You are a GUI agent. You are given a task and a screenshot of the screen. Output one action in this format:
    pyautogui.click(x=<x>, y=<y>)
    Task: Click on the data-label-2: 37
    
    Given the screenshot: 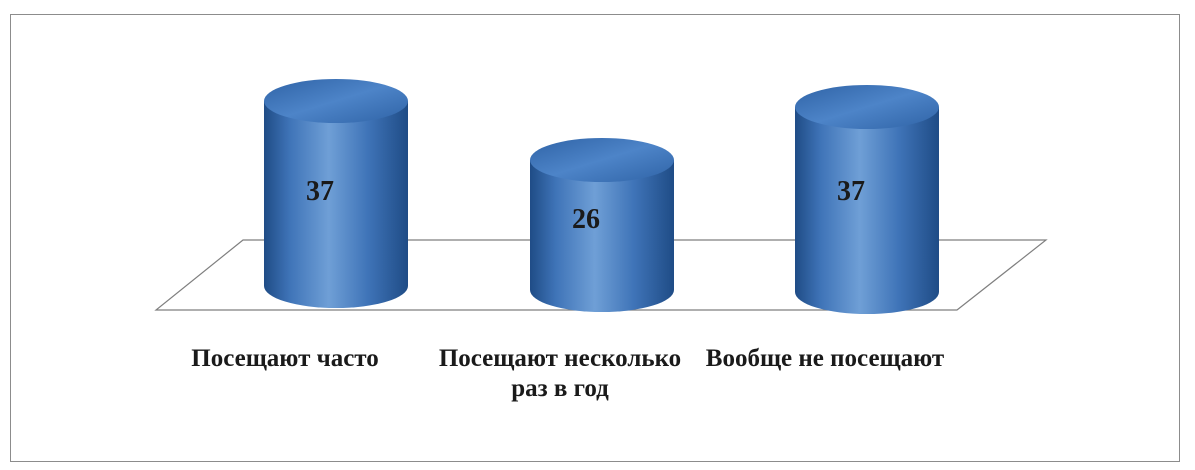 What is the action you would take?
    pyautogui.click(x=851, y=191)
    